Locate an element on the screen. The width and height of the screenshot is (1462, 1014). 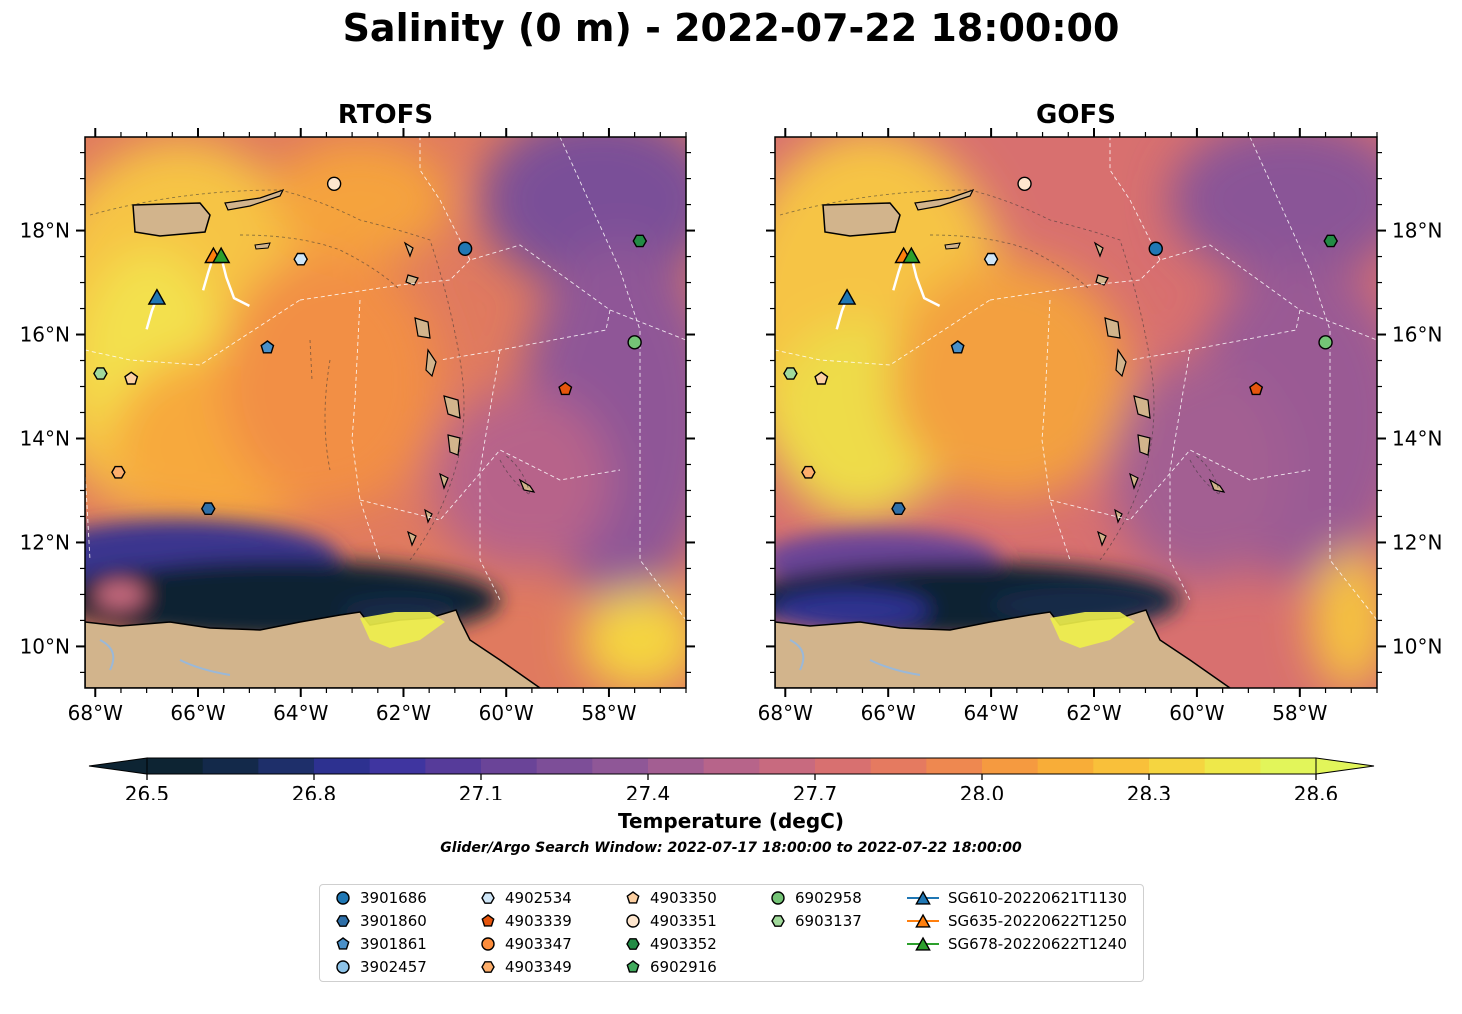
legend-item-4903350: 4903350 is located at coordinates (670, 898).